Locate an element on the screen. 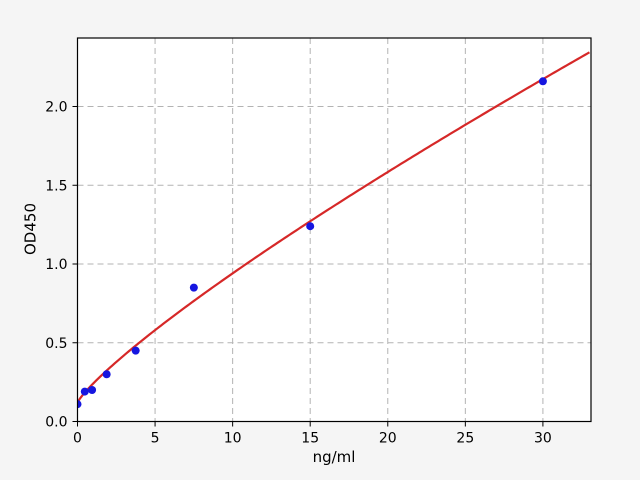  x-tick-label: 25 is located at coordinates (465, 439).